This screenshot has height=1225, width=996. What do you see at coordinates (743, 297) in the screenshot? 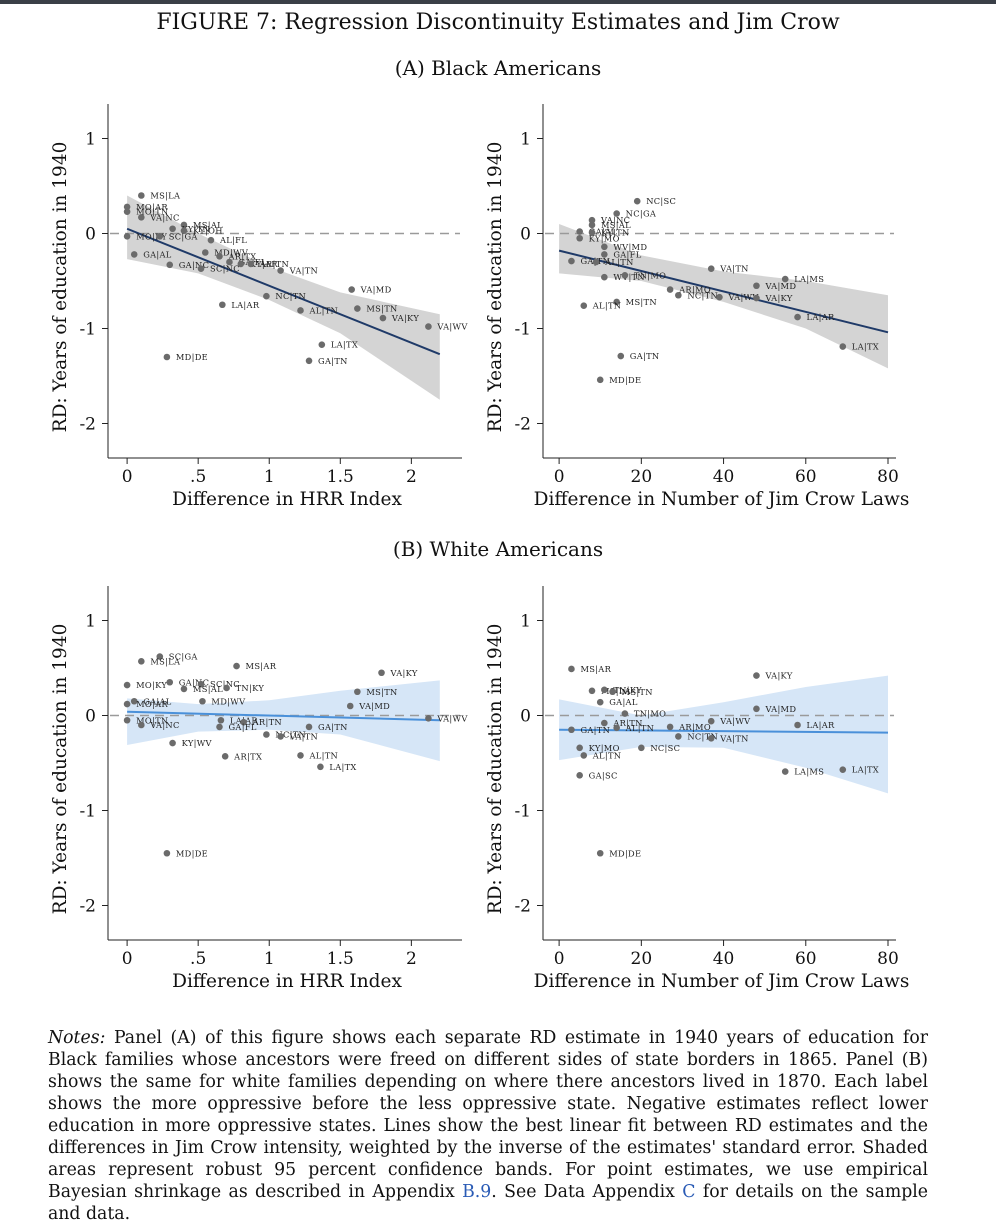
I see `point-label: VA|WV` at bounding box center [743, 297].